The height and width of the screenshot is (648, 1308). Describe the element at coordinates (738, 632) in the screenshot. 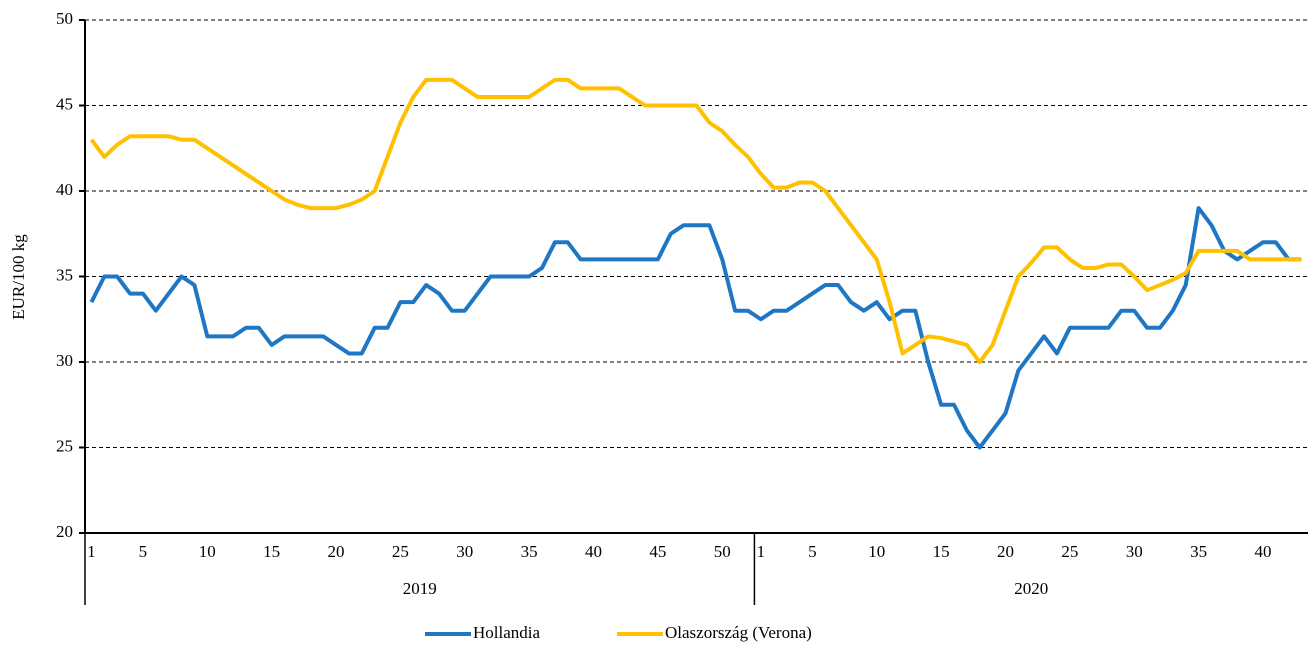

I see `legend-label: Olaszország (Verona)` at that location.